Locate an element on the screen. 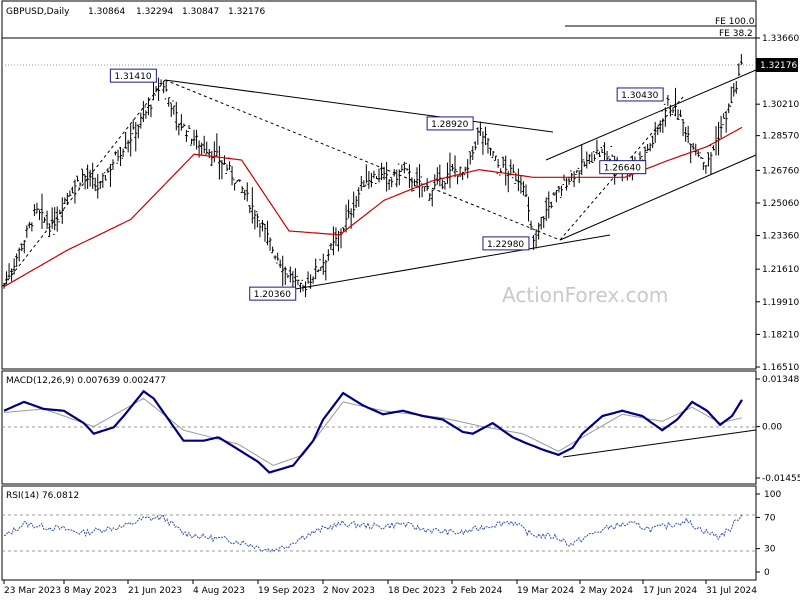 The image size is (800, 600). fib-label-100: FE 100.0 is located at coordinates (735, 22).